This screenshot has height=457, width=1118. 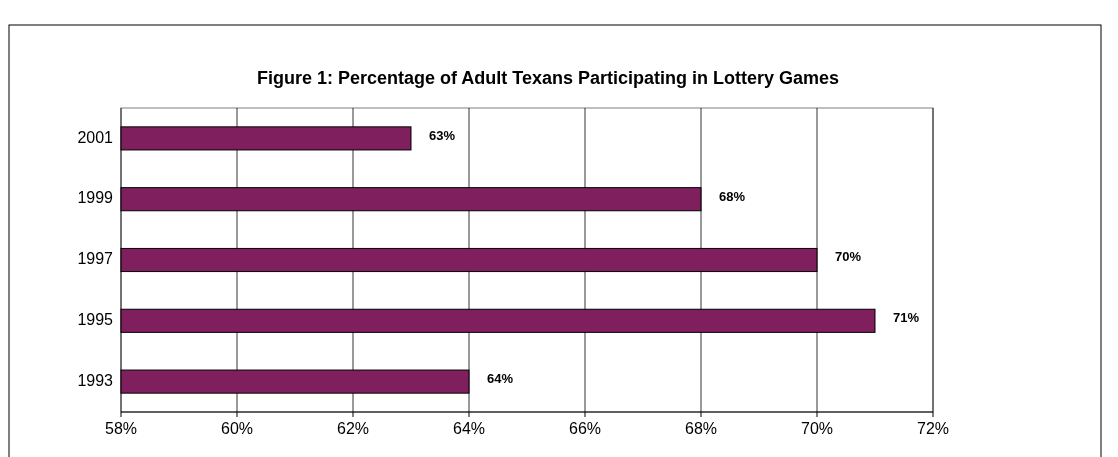 What do you see at coordinates (548, 78) in the screenshot?
I see `chart-title: Figure 1: Percentage of Adult Texans Participating in Lottery Games` at bounding box center [548, 78].